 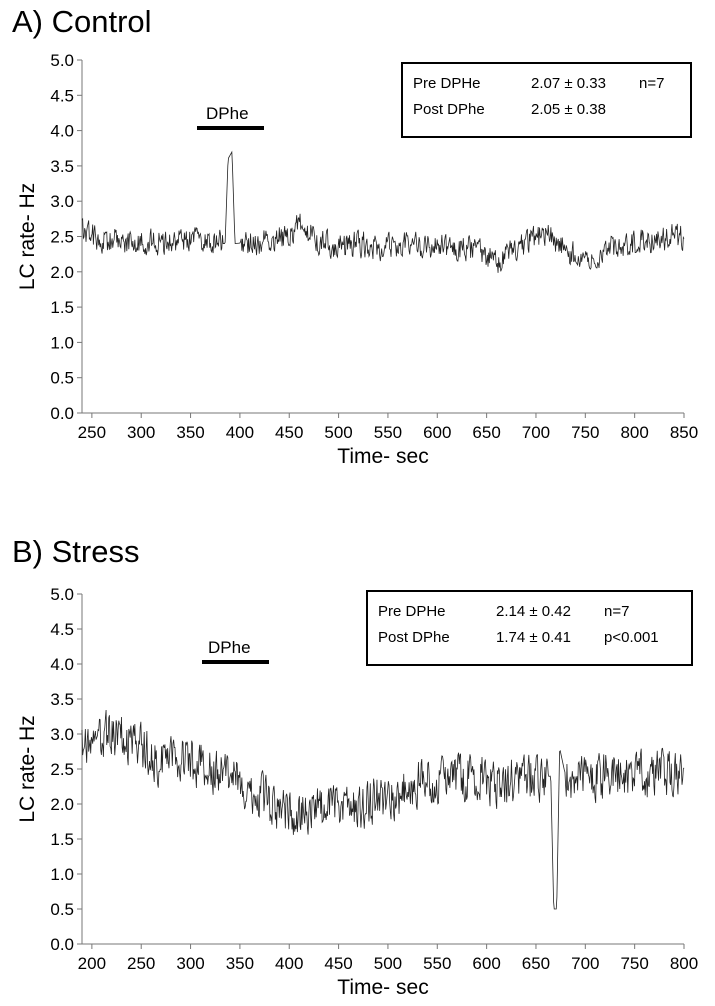 What do you see at coordinates (631, 637) in the screenshot?
I see `stats-extra: p<0.001` at bounding box center [631, 637].